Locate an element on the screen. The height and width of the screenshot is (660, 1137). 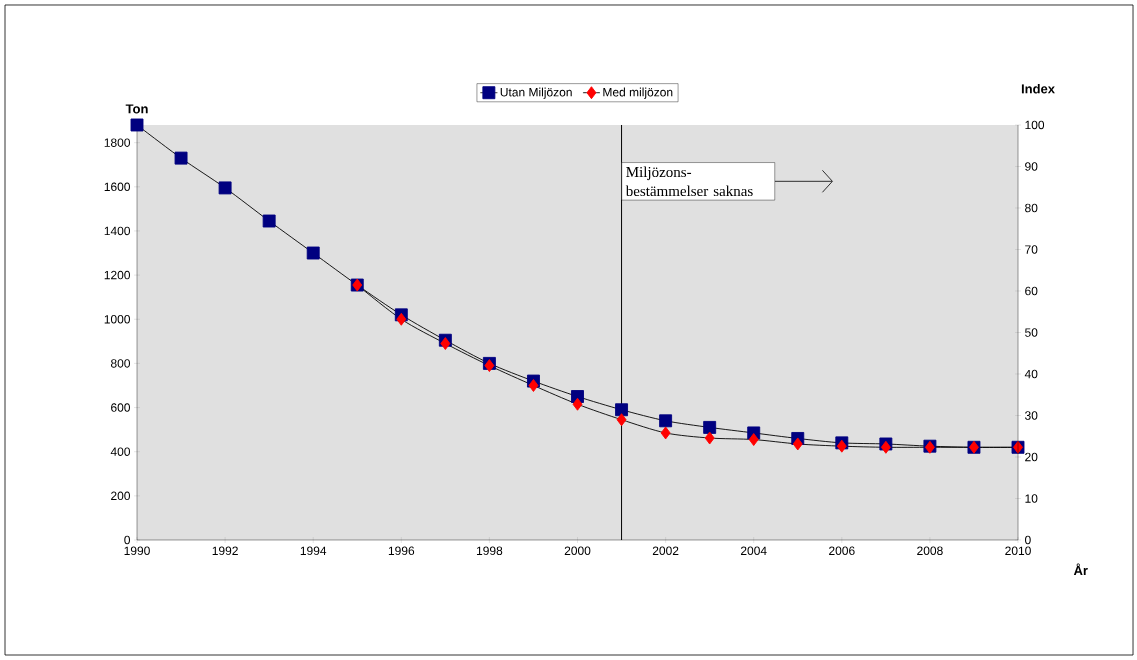
x-tick-label: 1994 is located at coordinates (313, 551).